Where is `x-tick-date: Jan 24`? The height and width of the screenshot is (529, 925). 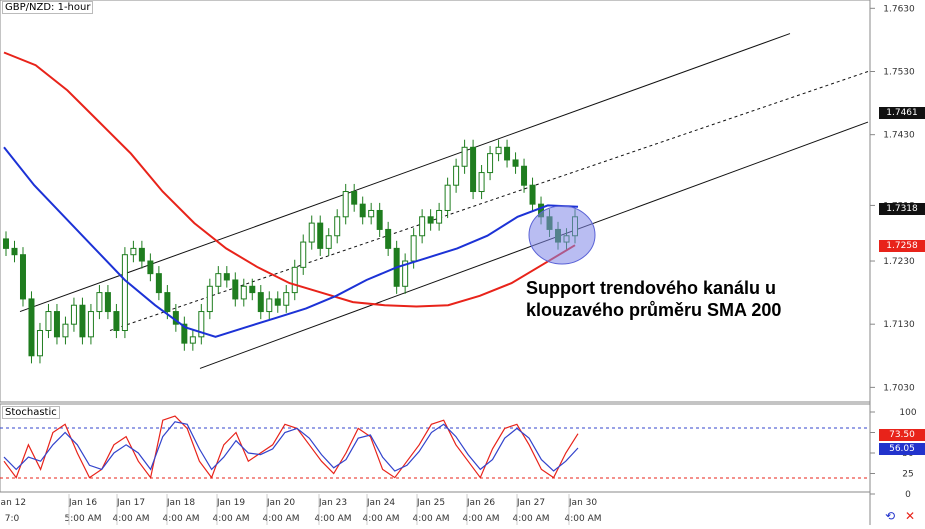 x-tick-date: Jan 24 is located at coordinates (380, 503).